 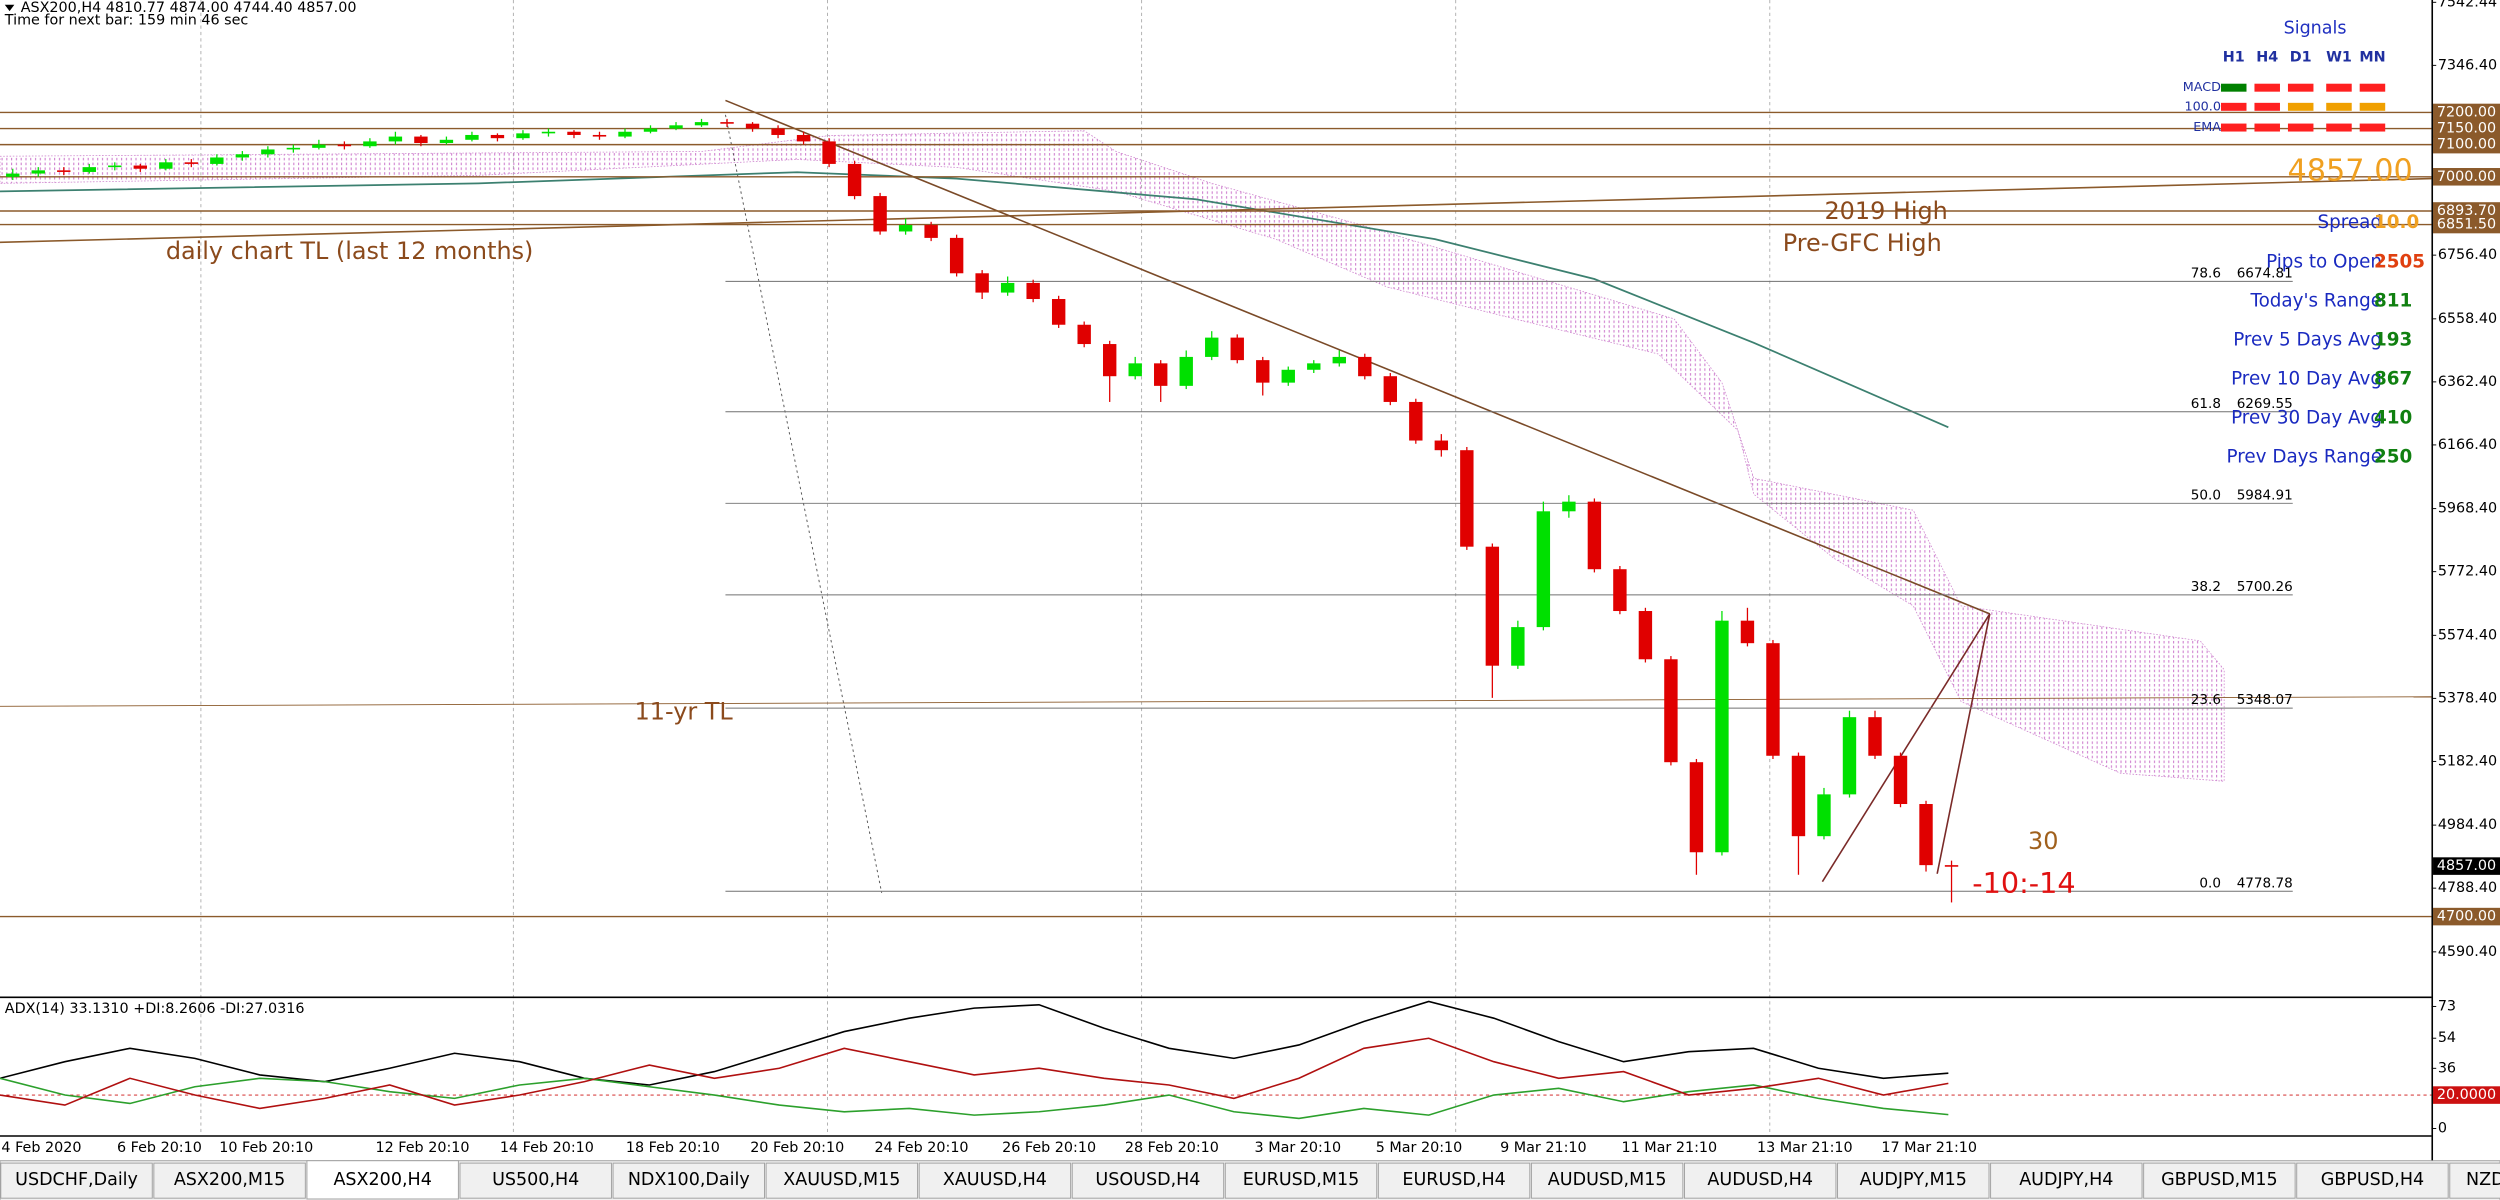 I want to click on tab-label: AUDUSD,M15, so click(x=1607, y=1180).